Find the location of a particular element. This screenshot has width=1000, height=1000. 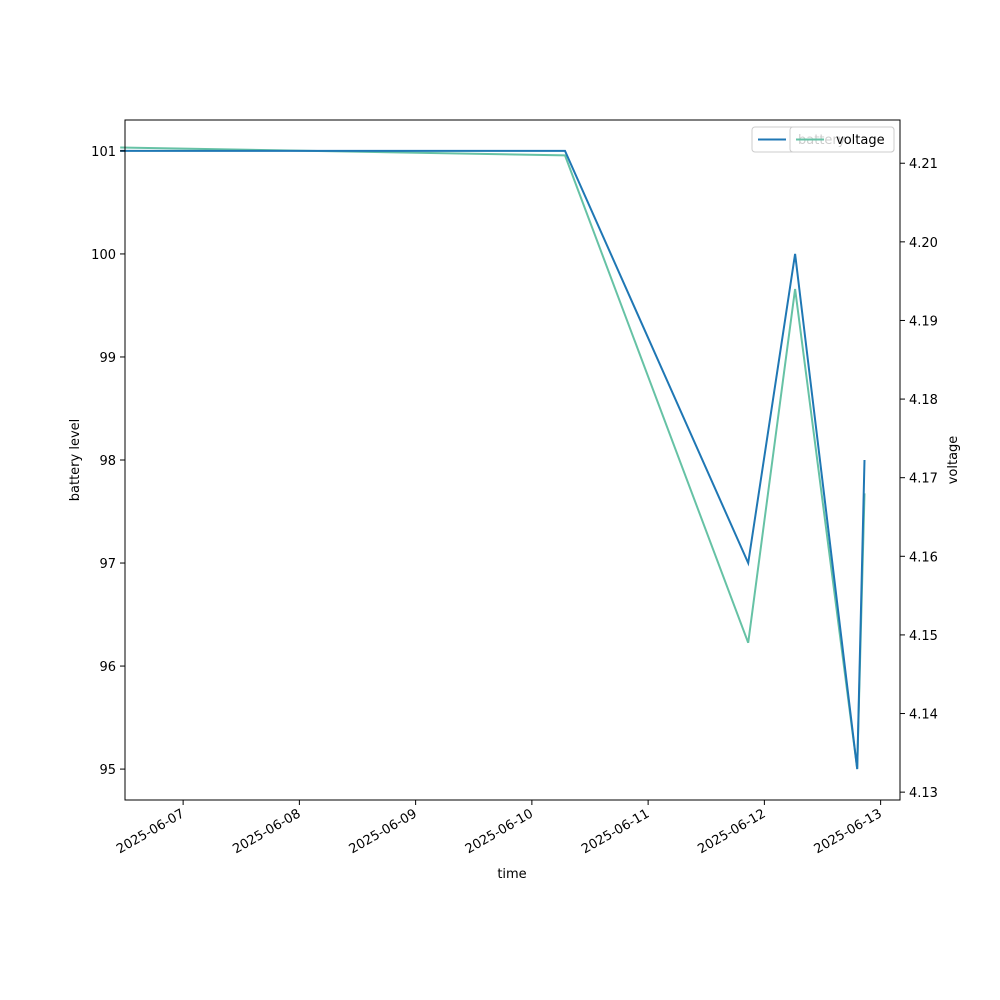

y-tick-label: 98 is located at coordinates (107, 461).